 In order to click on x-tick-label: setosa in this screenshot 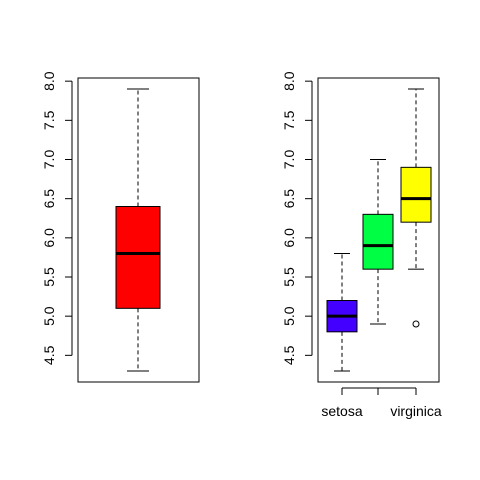, I will do `click(341, 411)`.